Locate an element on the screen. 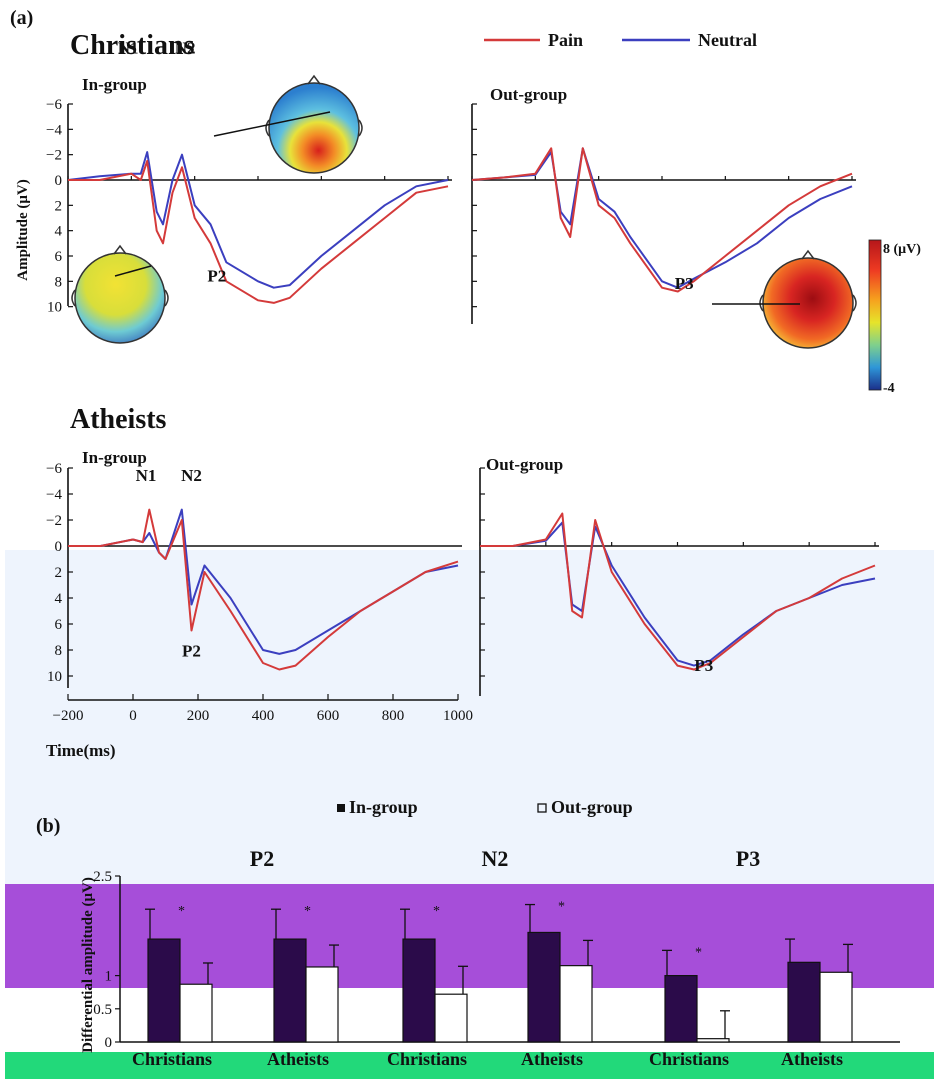  component-title-n2: N2 is located at coordinates (495, 858).